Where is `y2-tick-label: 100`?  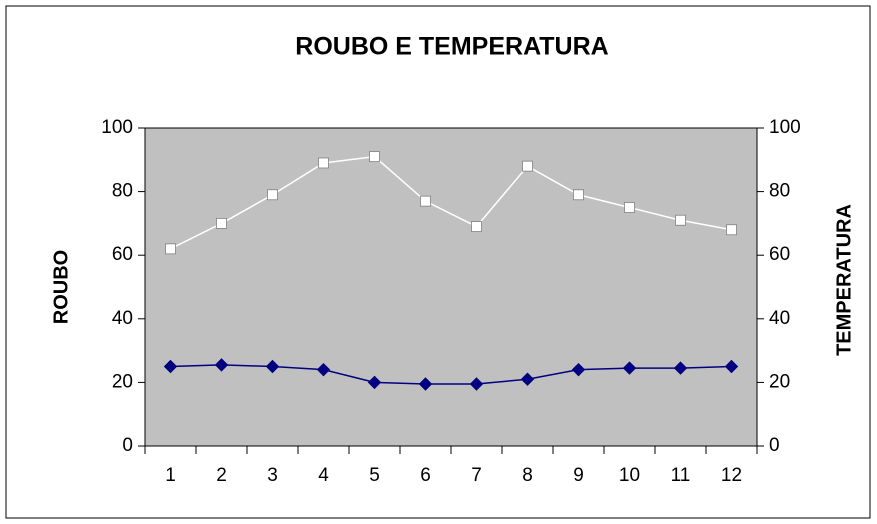
y2-tick-label: 100 is located at coordinates (785, 127).